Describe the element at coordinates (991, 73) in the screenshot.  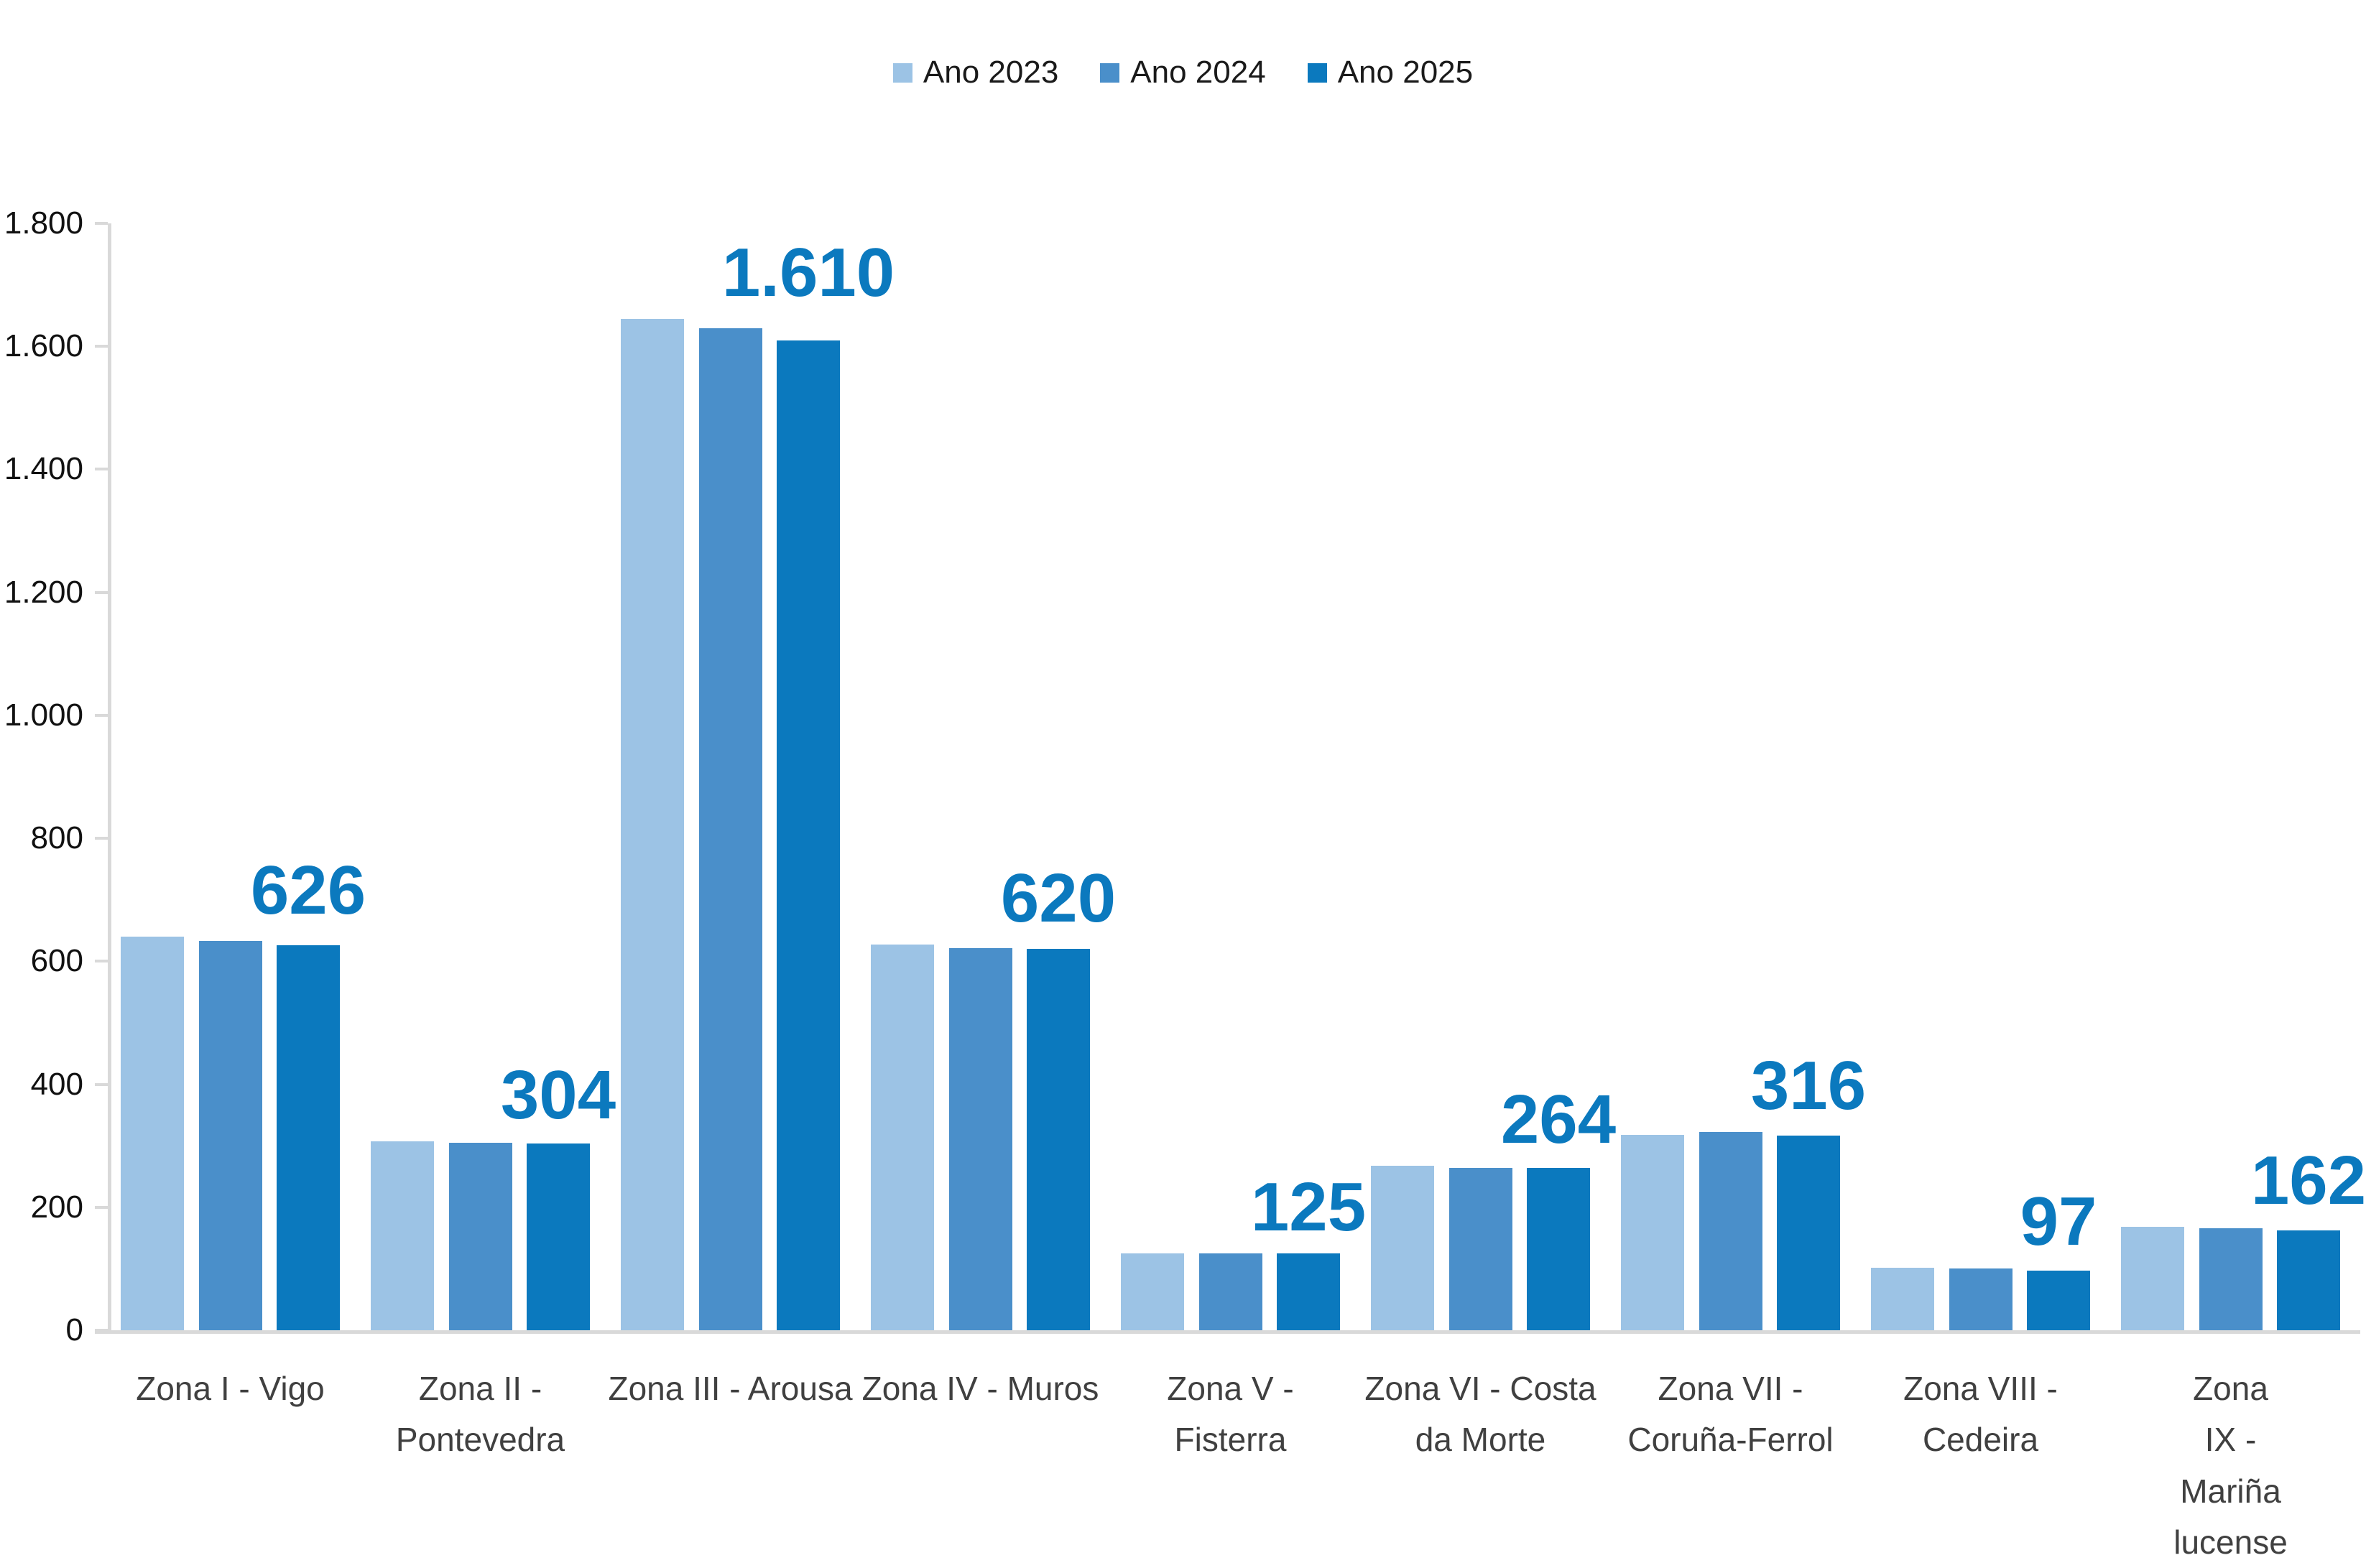
I see `legend-label: Ano 2023` at that location.